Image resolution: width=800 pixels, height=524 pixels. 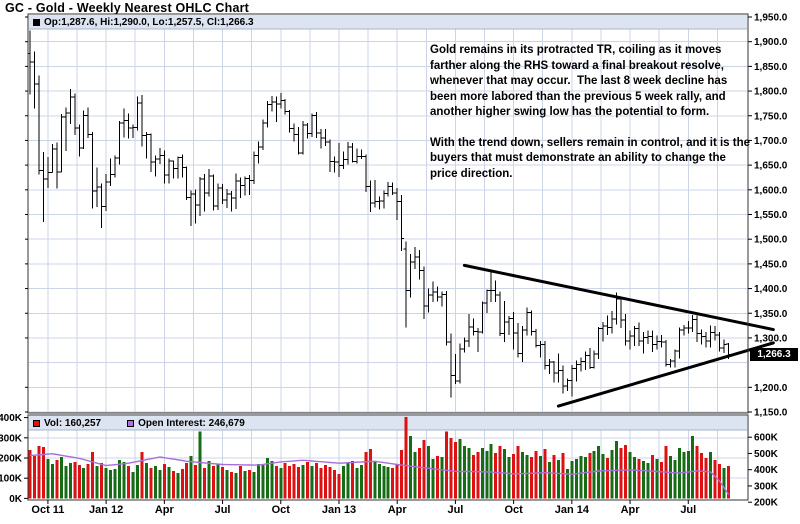 What do you see at coordinates (771, 215) in the screenshot?
I see `svg-text: 1,550.0` at bounding box center [771, 215].